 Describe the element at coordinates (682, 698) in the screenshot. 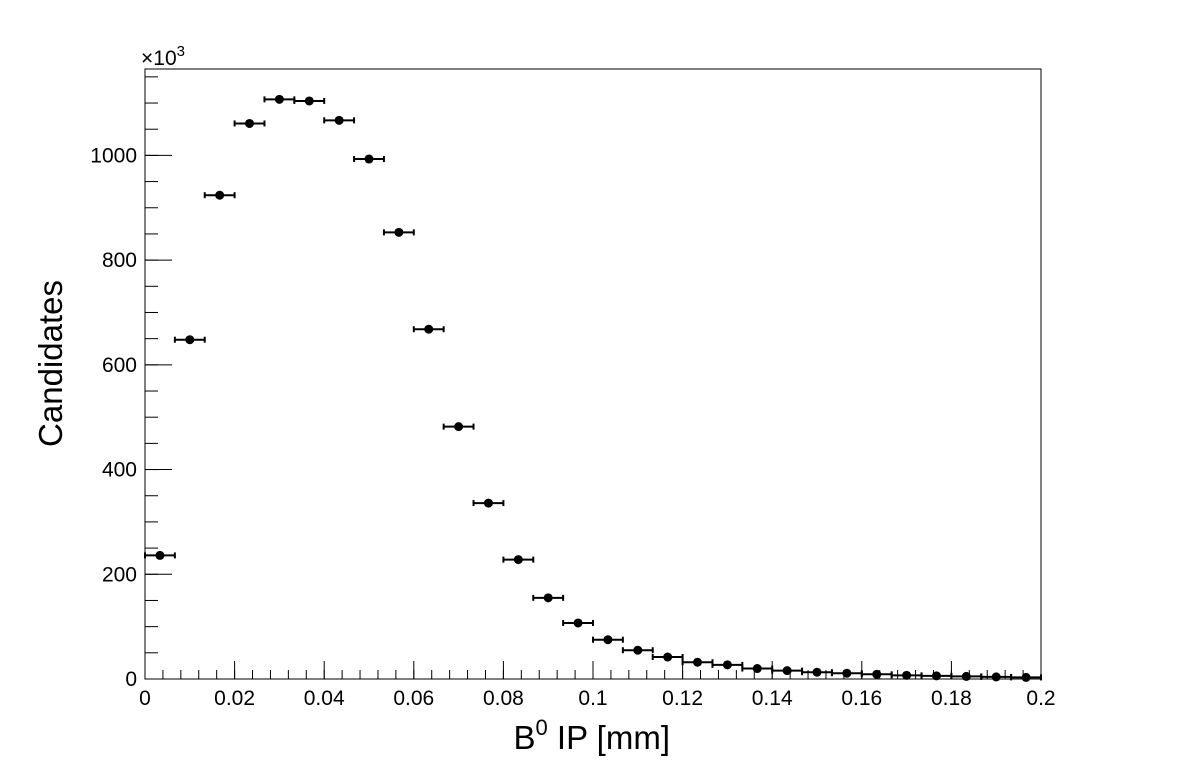

I see `x-tick-label: 0.12` at that location.